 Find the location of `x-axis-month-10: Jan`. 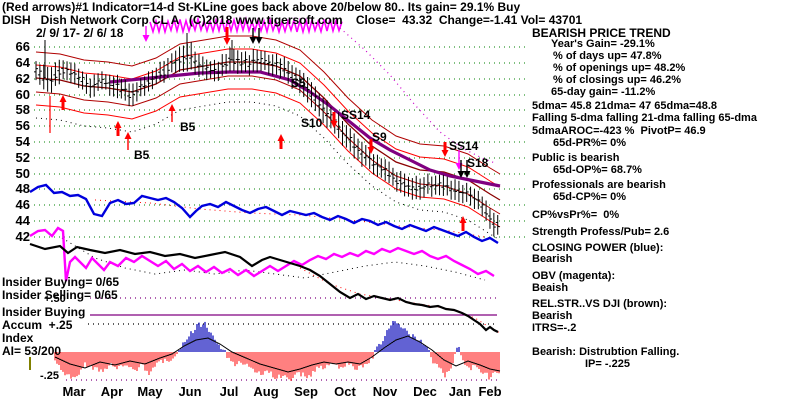

x-axis-month-10: Jan is located at coordinates (460, 391).